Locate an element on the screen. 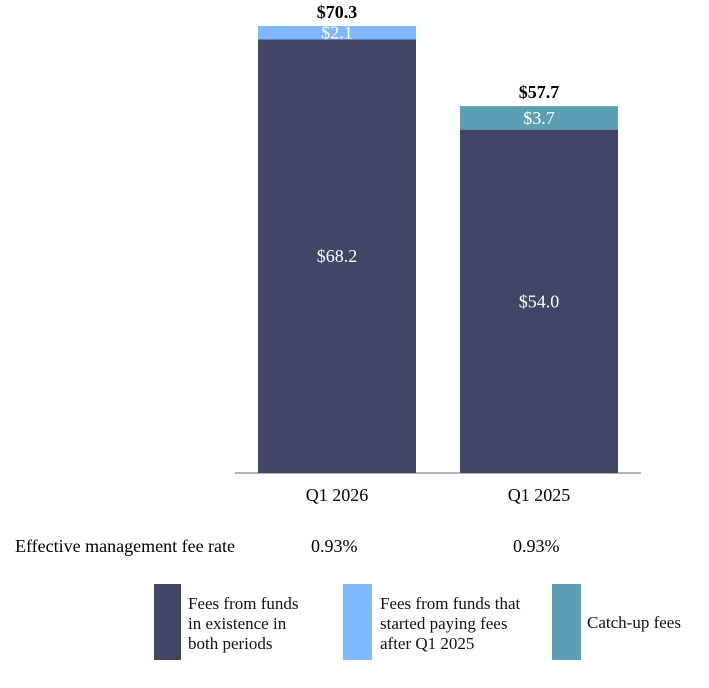 The height and width of the screenshot is (688, 709). data-label-q1-2025-series-3: $3.7 is located at coordinates (539, 118).